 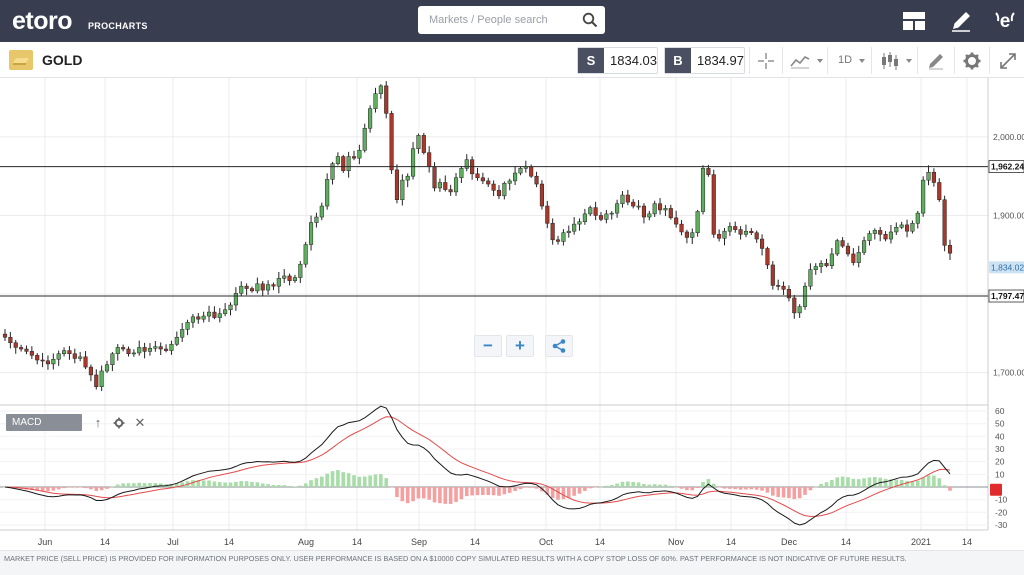 What do you see at coordinates (1006, 60) in the screenshot?
I see `fullscreen-button` at bounding box center [1006, 60].